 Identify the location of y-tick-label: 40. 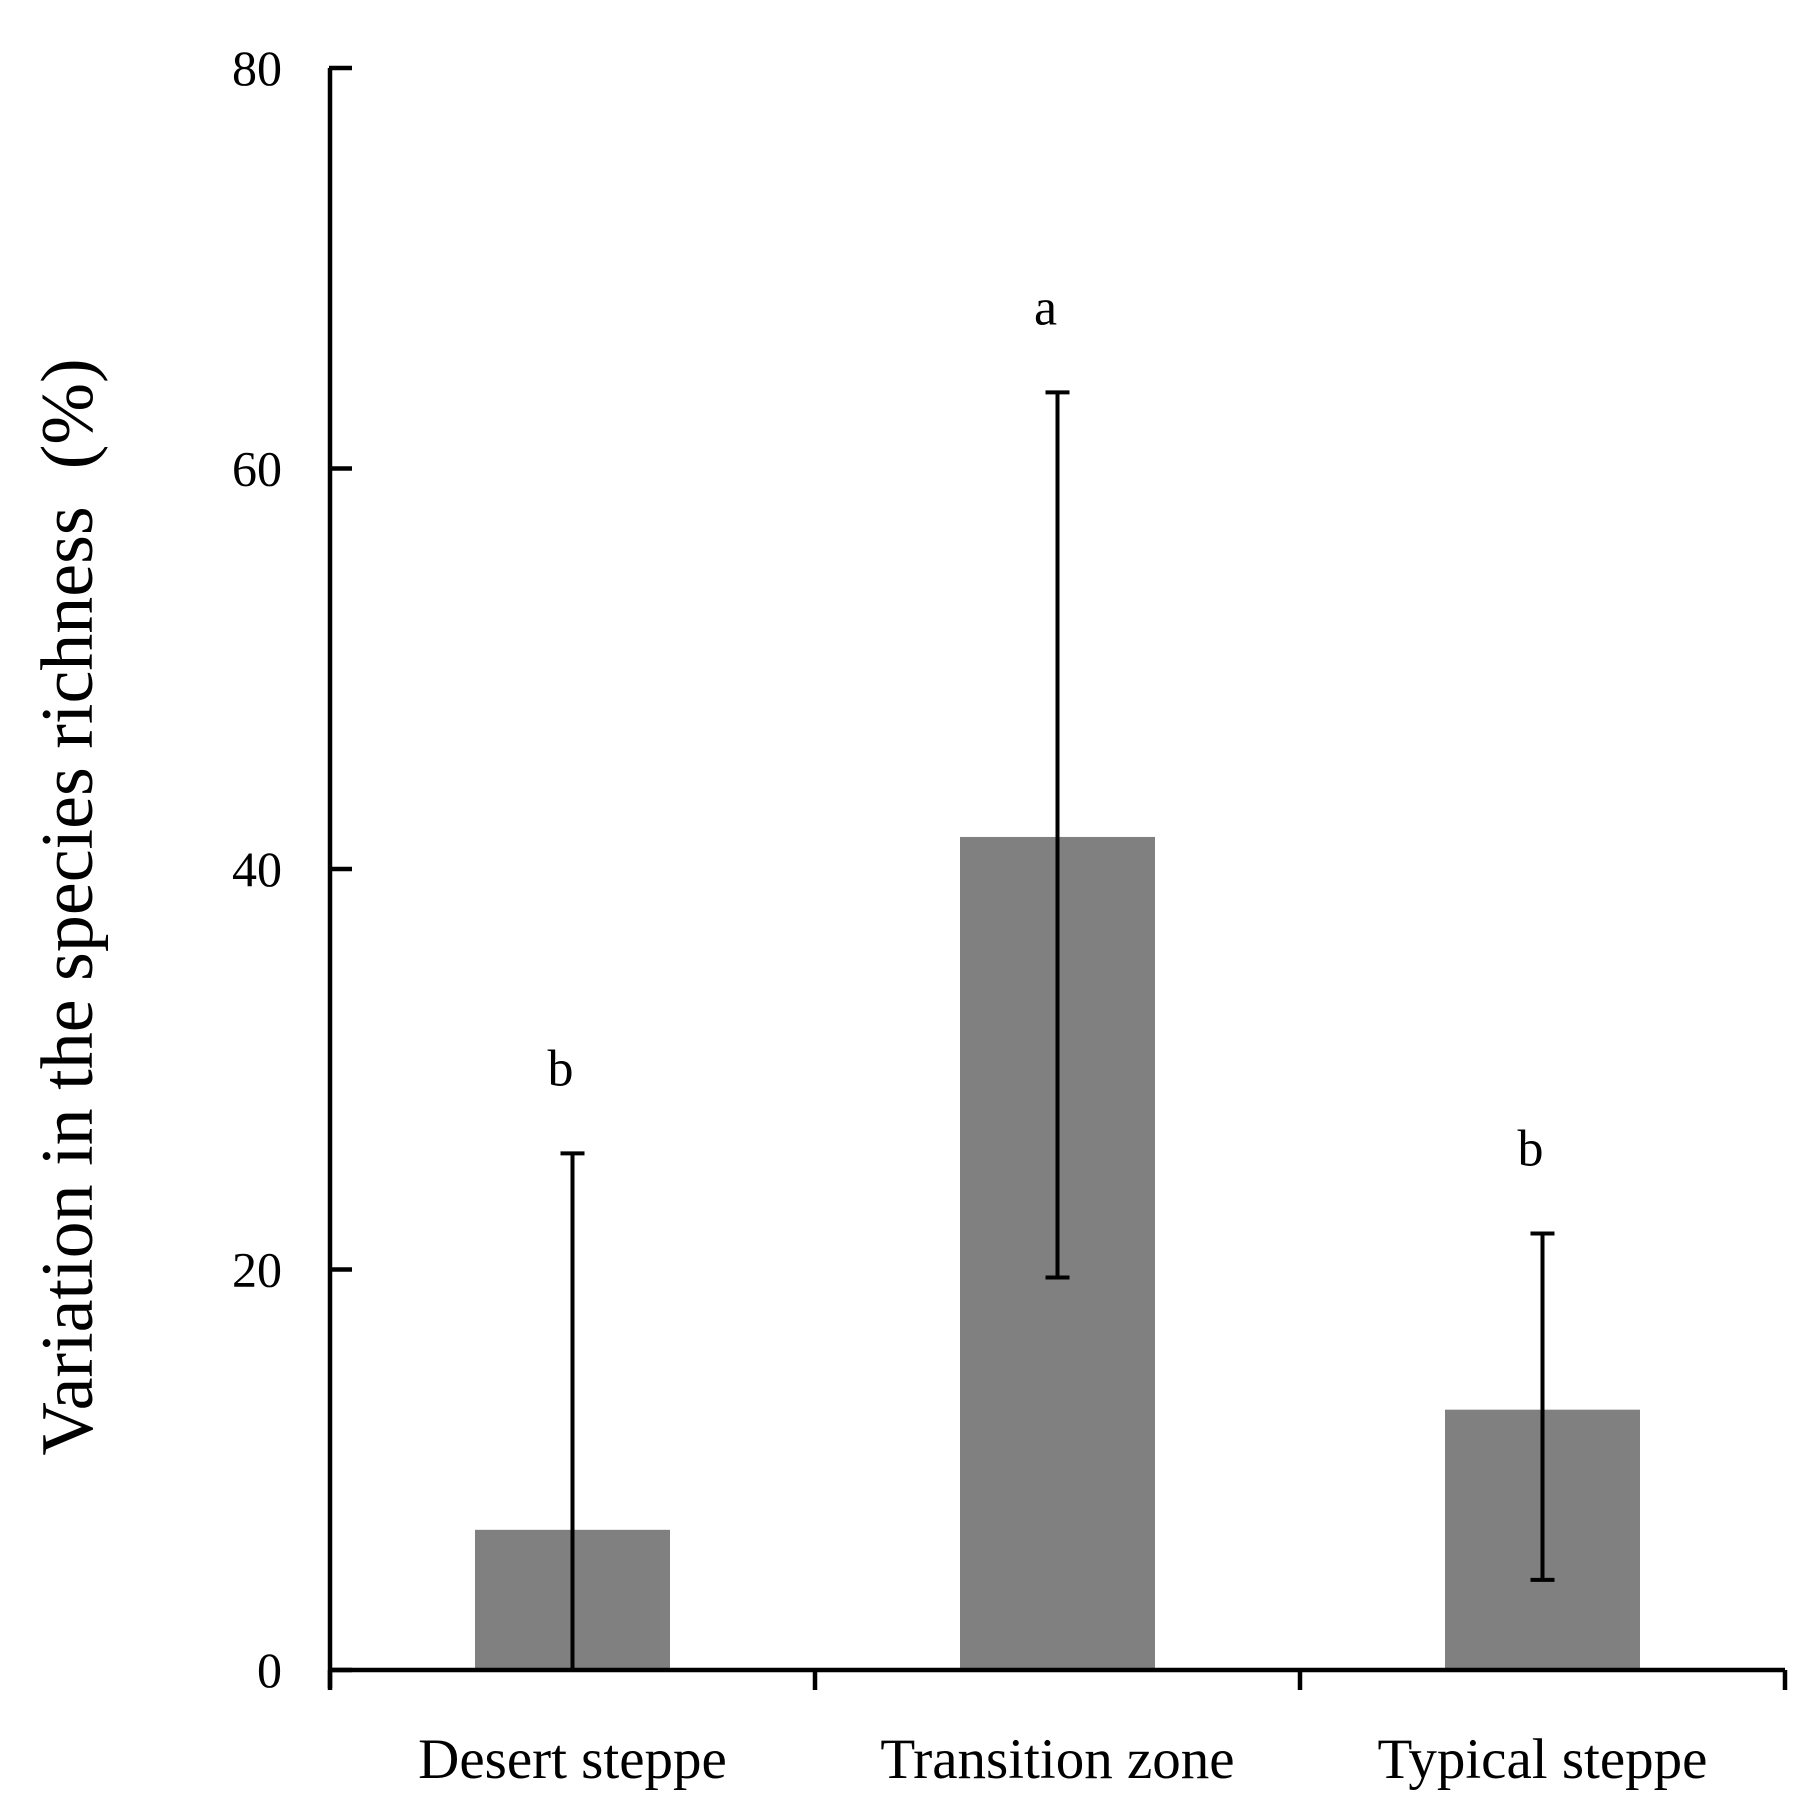
(257, 869).